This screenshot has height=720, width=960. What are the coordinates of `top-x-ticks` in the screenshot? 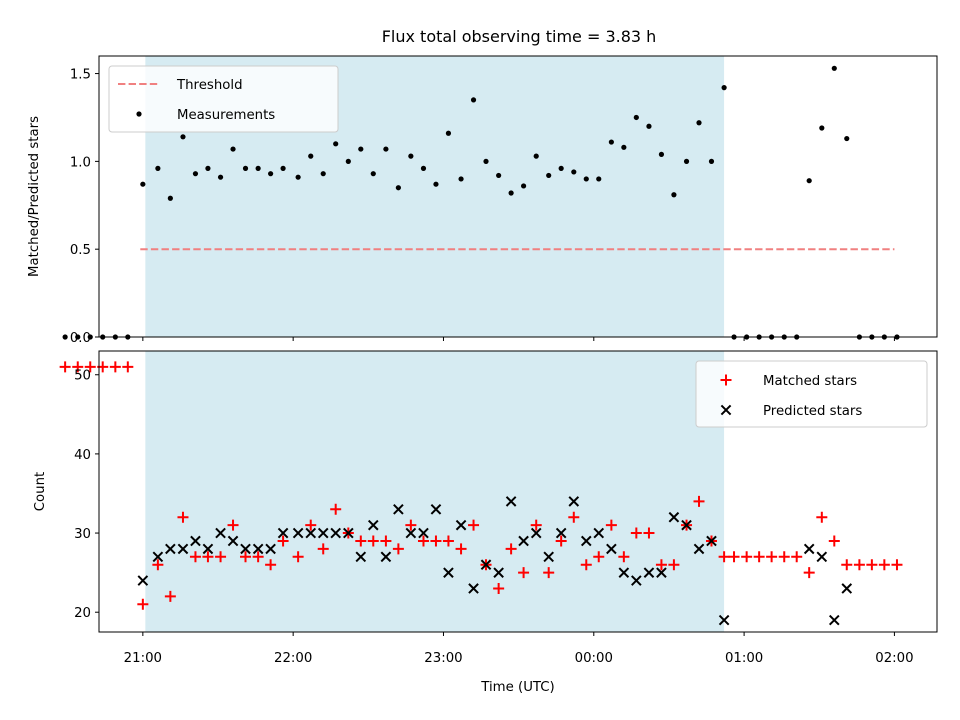 It's located at (518, 339).